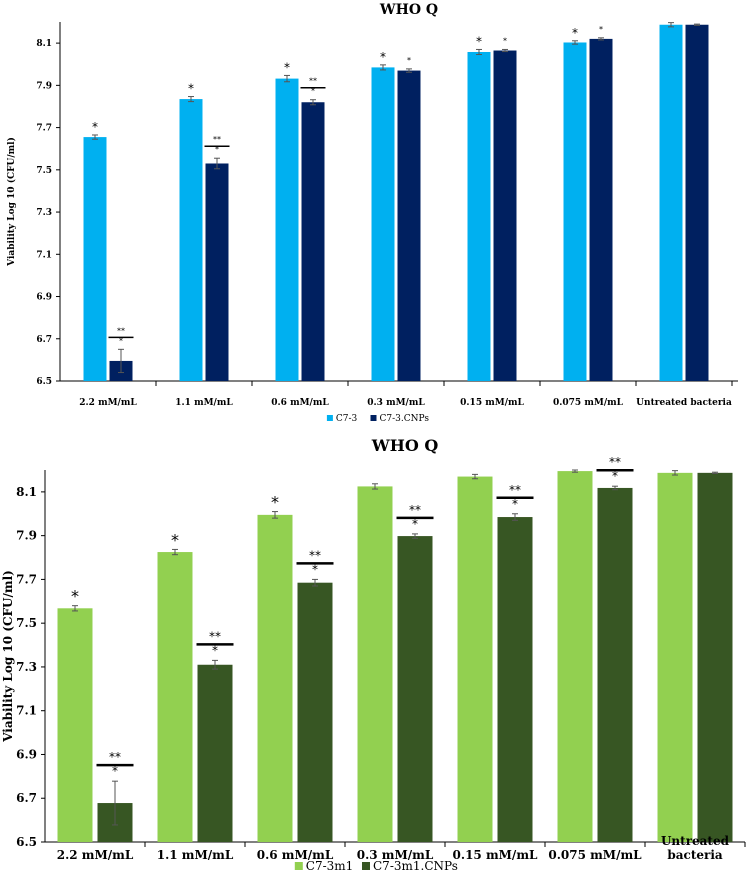 Image resolution: width=750 pixels, height=878 pixels. What do you see at coordinates (44, 255) in the screenshot?
I see `chart1-y-tick-label: 7.1` at bounding box center [44, 255].